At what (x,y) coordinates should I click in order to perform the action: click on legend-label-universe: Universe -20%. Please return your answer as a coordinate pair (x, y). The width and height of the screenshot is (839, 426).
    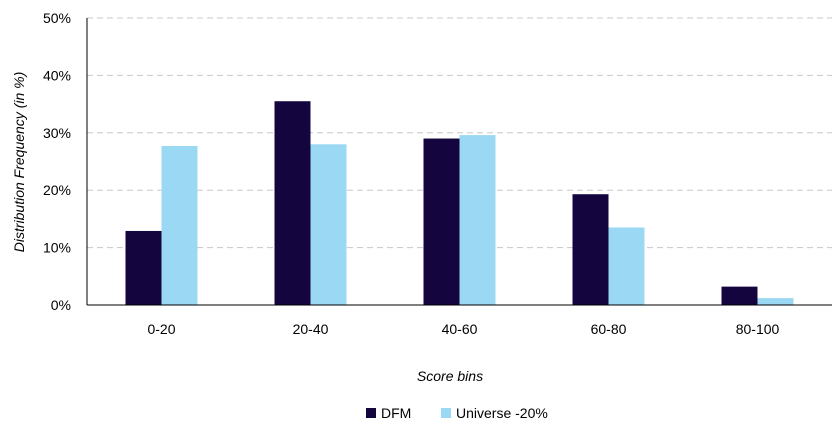
    Looking at the image, I should click on (502, 413).